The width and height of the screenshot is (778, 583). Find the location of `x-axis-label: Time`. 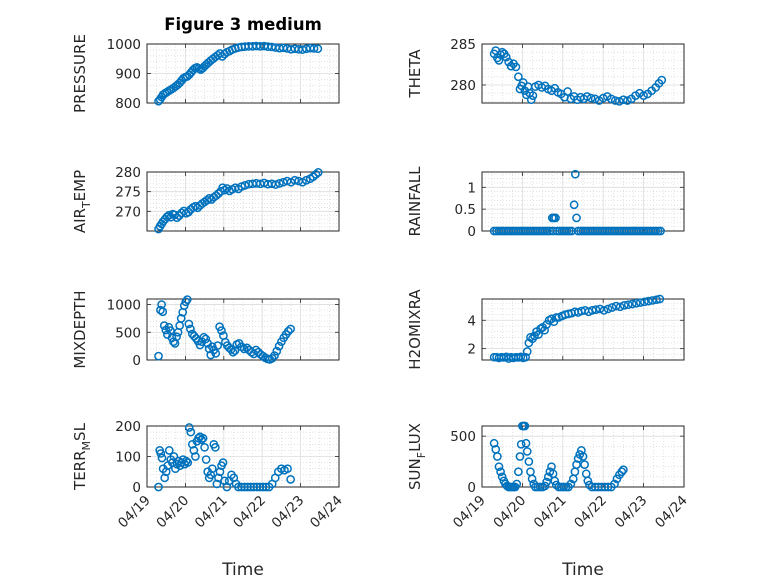

x-axis-label: Time is located at coordinates (582, 570).